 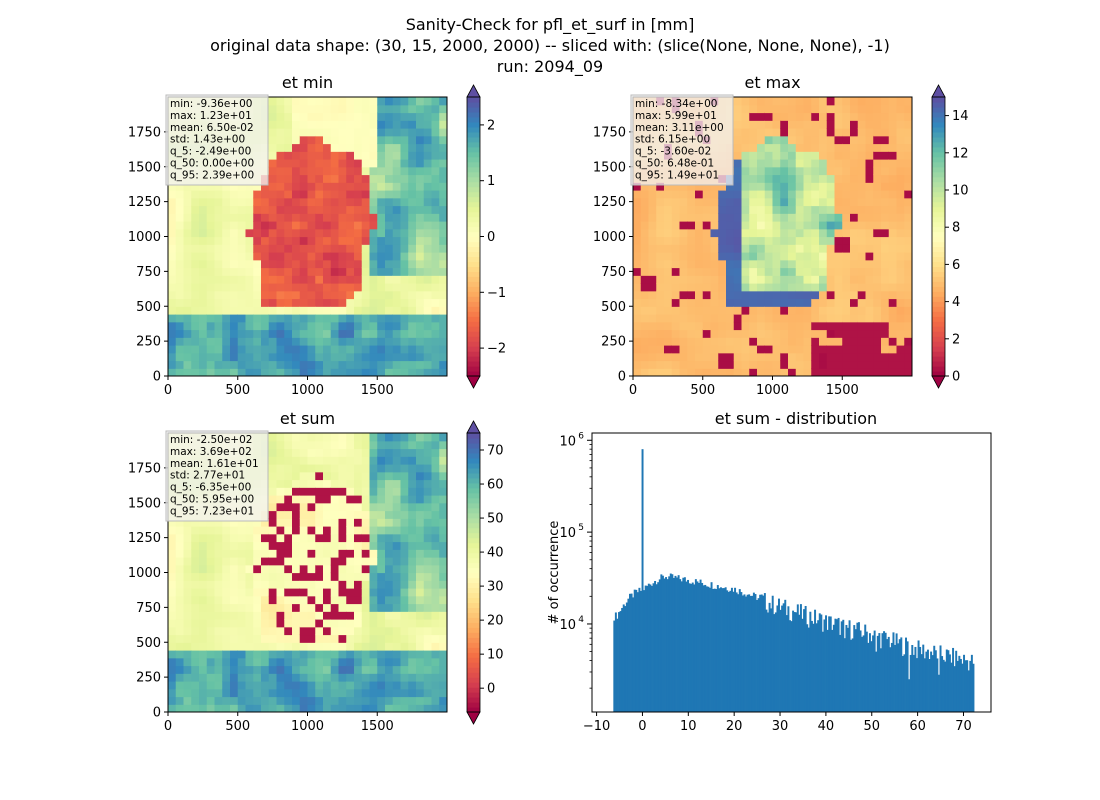 I want to click on stats-line: std: 1.43e+00, so click(x=207, y=140).